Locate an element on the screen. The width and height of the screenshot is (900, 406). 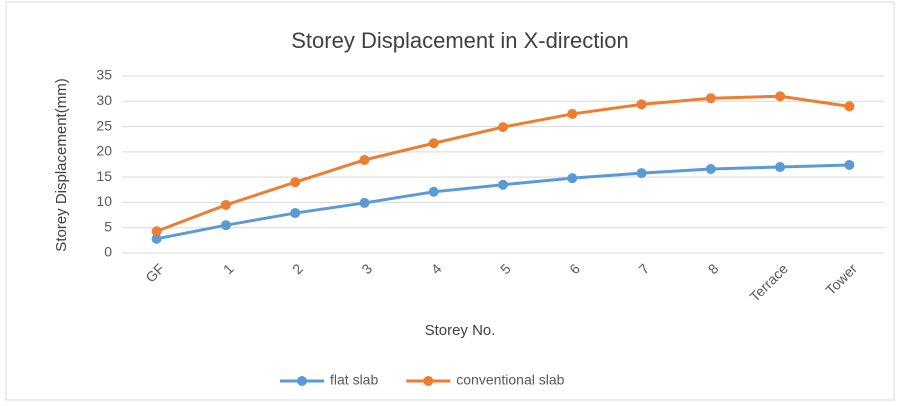
y-tick-label: 15 is located at coordinates (104, 176).